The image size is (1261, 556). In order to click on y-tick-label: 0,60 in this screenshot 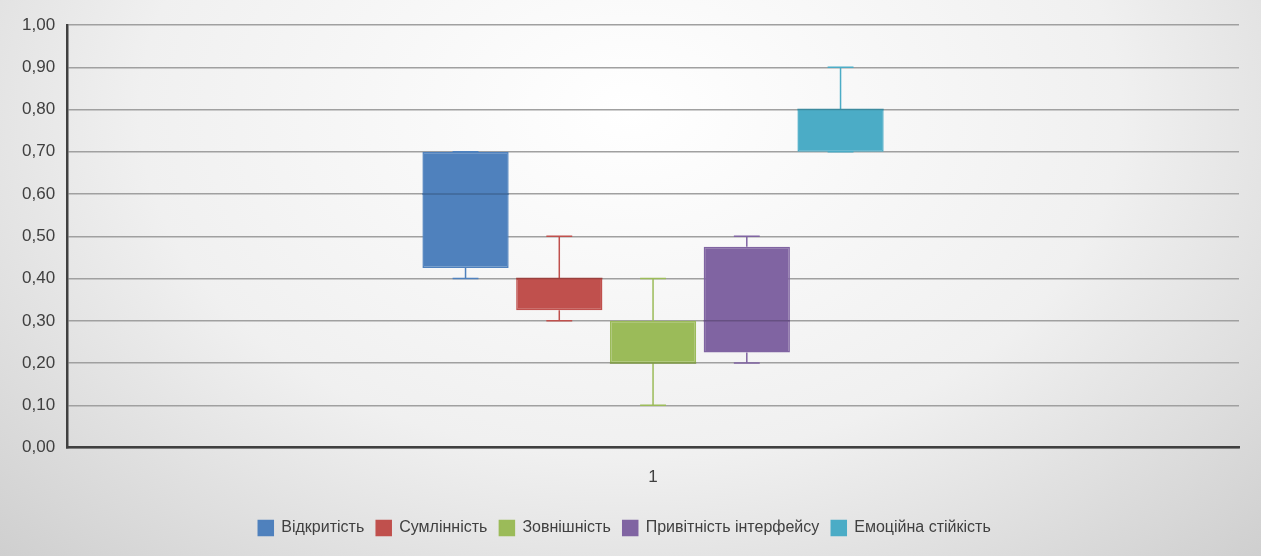, I will do `click(38, 193)`.